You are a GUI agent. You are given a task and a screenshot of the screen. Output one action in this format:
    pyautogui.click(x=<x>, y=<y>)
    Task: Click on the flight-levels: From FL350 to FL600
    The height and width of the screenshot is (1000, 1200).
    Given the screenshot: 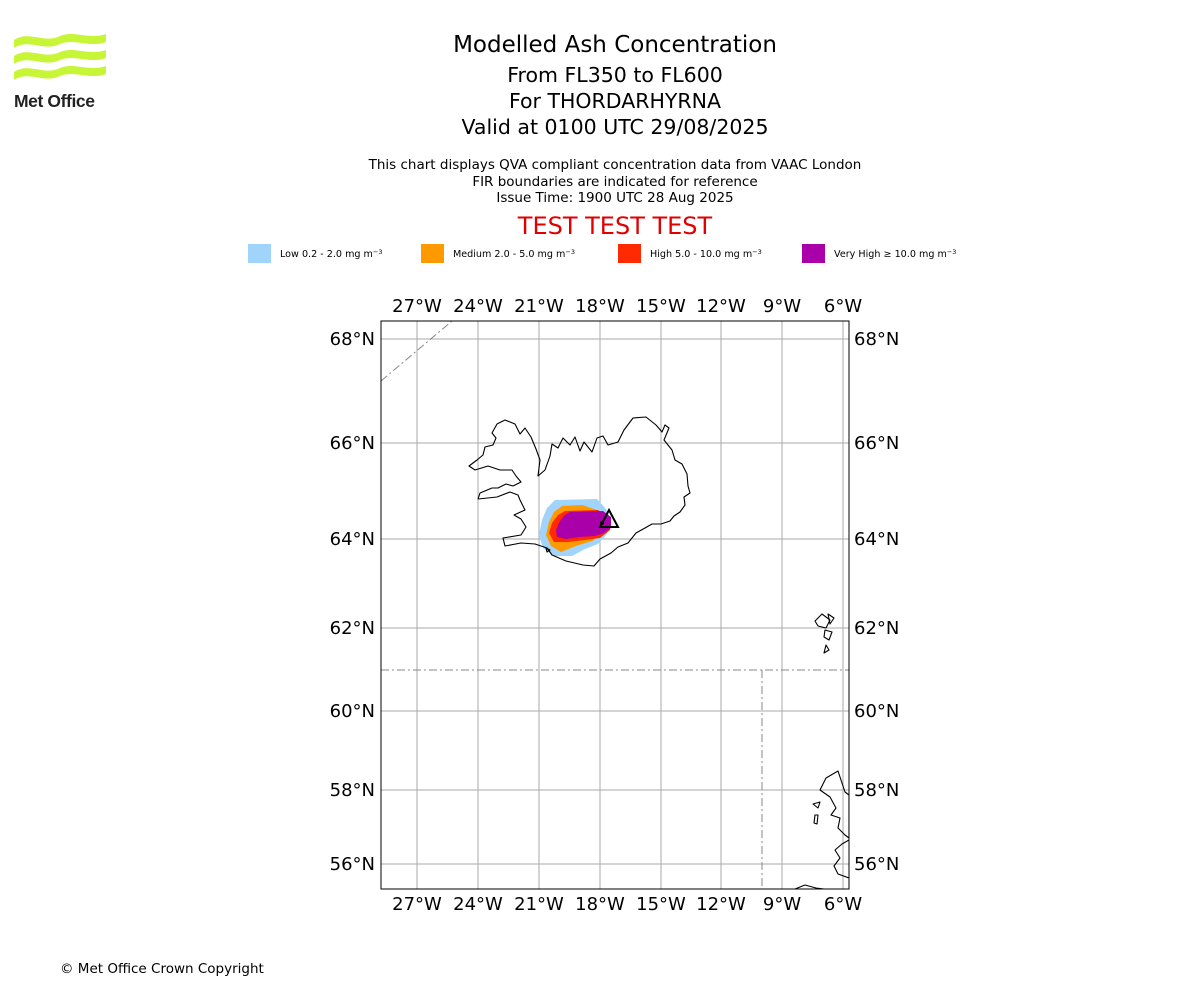 What is the action you would take?
    pyautogui.click(x=615, y=75)
    